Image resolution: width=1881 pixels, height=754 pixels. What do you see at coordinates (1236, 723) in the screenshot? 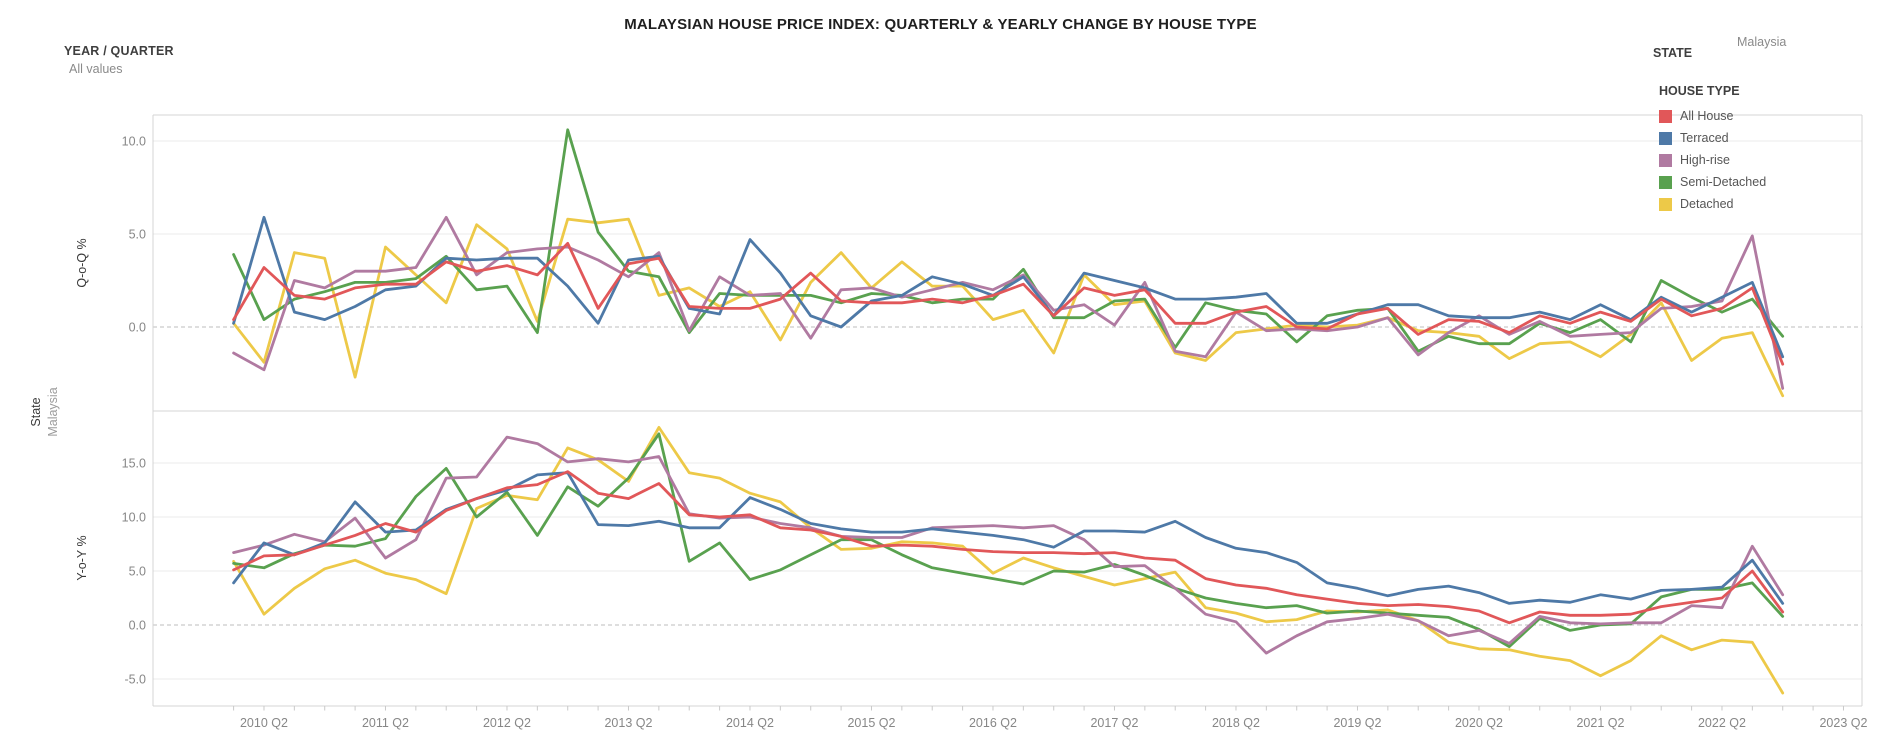
I see `x-axis-label: 2018 Q2` at bounding box center [1236, 723].